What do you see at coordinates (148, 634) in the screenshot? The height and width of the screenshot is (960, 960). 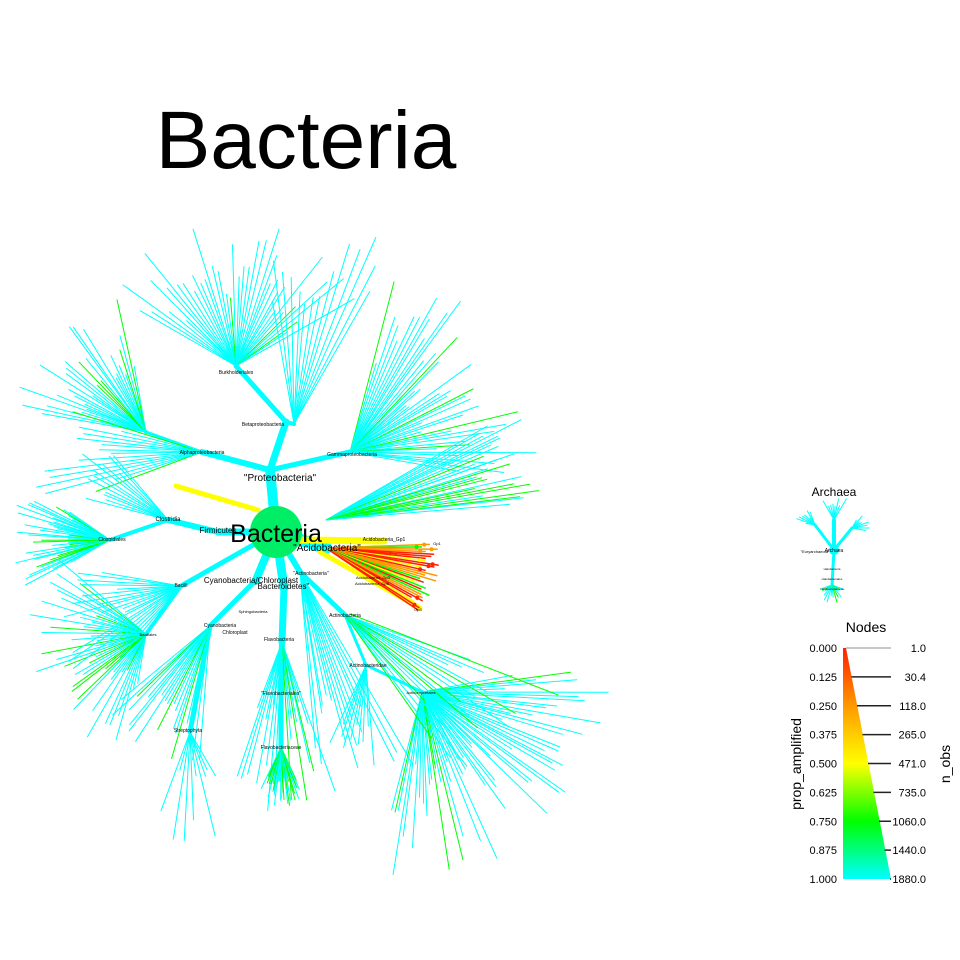 I see `taxon-label: Bacillales` at bounding box center [148, 634].